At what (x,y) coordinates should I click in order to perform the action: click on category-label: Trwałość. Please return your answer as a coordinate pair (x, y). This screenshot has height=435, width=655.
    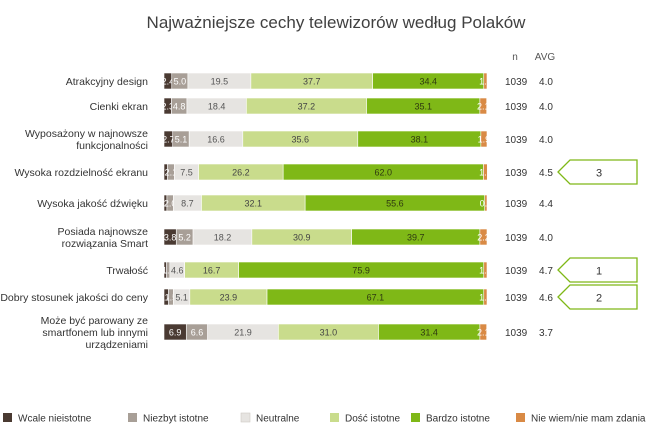
    Looking at the image, I should click on (127, 271).